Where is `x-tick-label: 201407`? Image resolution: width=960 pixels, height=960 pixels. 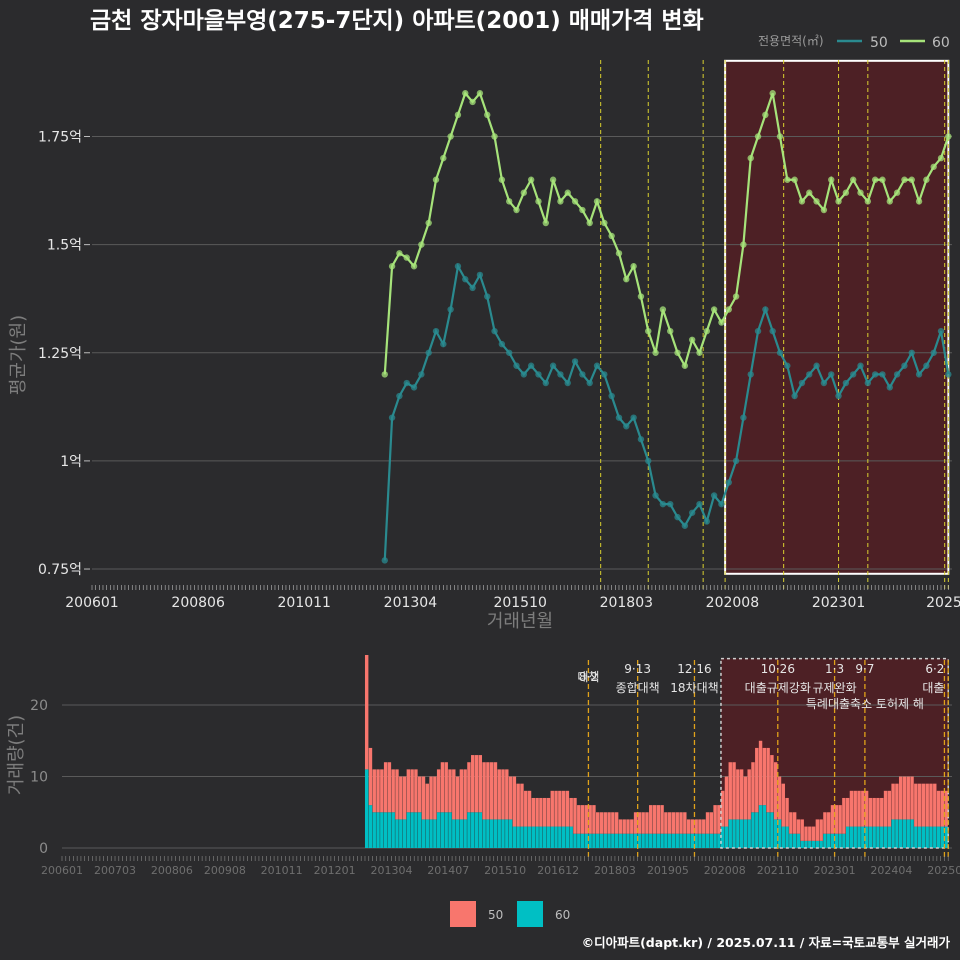 x-tick-label: 201407 is located at coordinates (448, 870).